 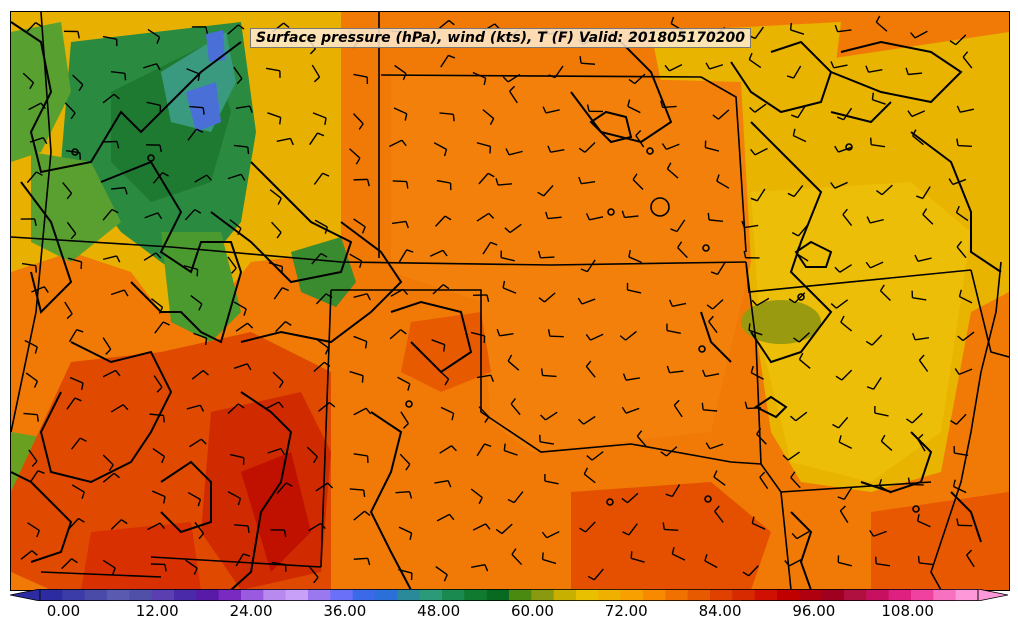 What do you see at coordinates (626, 611) in the screenshot?
I see `colorbar-tick-label: 72.00` at bounding box center [626, 611].